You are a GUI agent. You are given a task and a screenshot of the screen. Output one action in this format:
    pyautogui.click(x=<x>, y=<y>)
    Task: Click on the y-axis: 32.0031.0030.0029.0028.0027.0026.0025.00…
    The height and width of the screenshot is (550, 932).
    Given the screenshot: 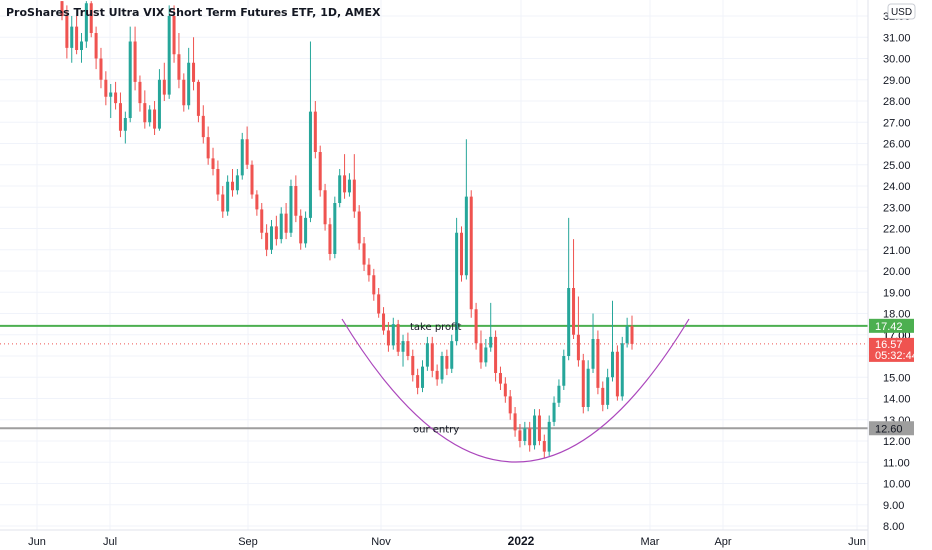 What is the action you would take?
    pyautogui.click(x=892, y=275)
    